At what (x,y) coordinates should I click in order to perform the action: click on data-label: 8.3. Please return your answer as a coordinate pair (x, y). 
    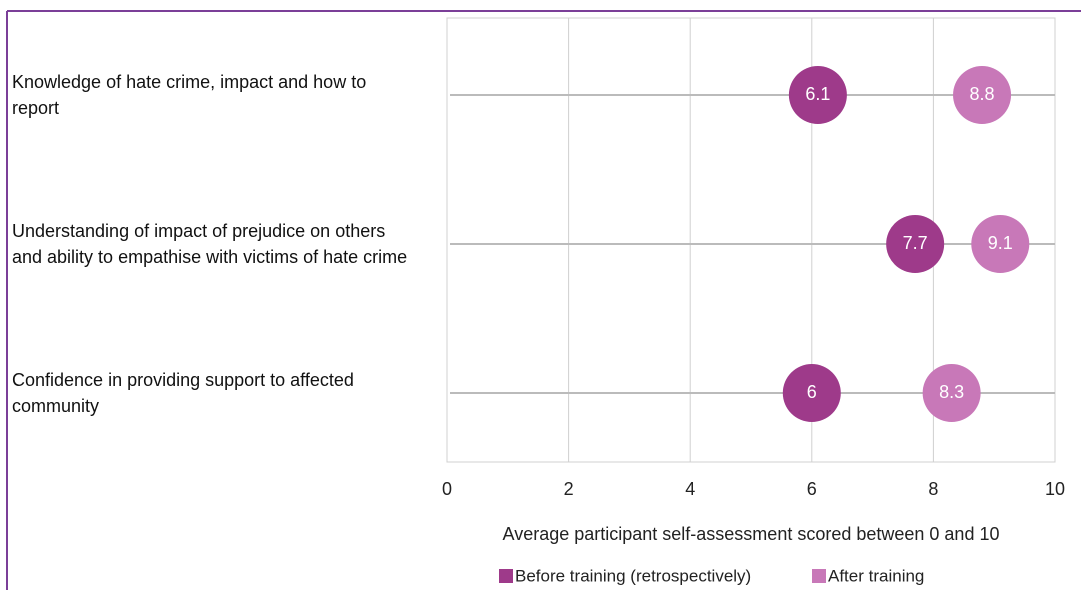
    Looking at the image, I should click on (951, 392).